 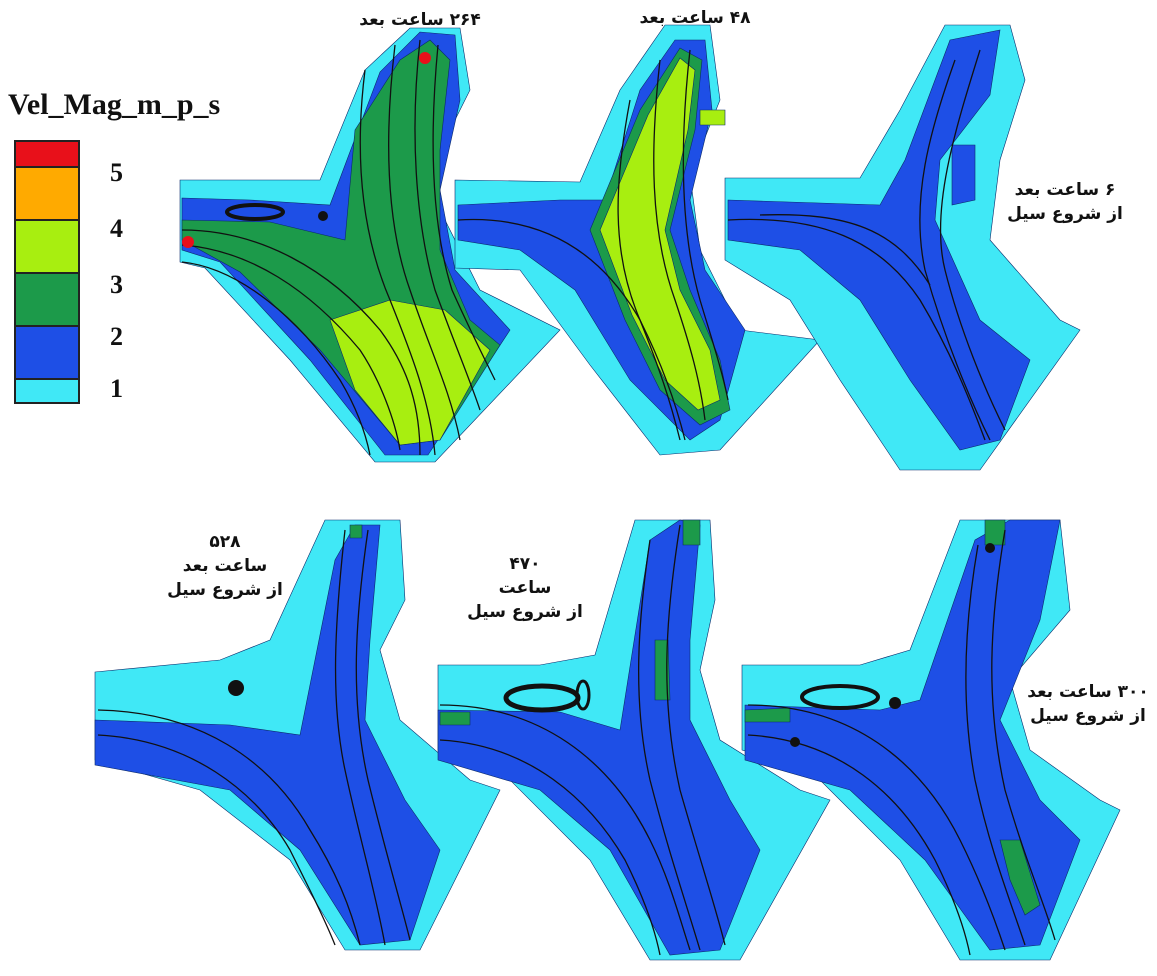 I want to click on legend-tick-4: 4, so click(x=116, y=228).